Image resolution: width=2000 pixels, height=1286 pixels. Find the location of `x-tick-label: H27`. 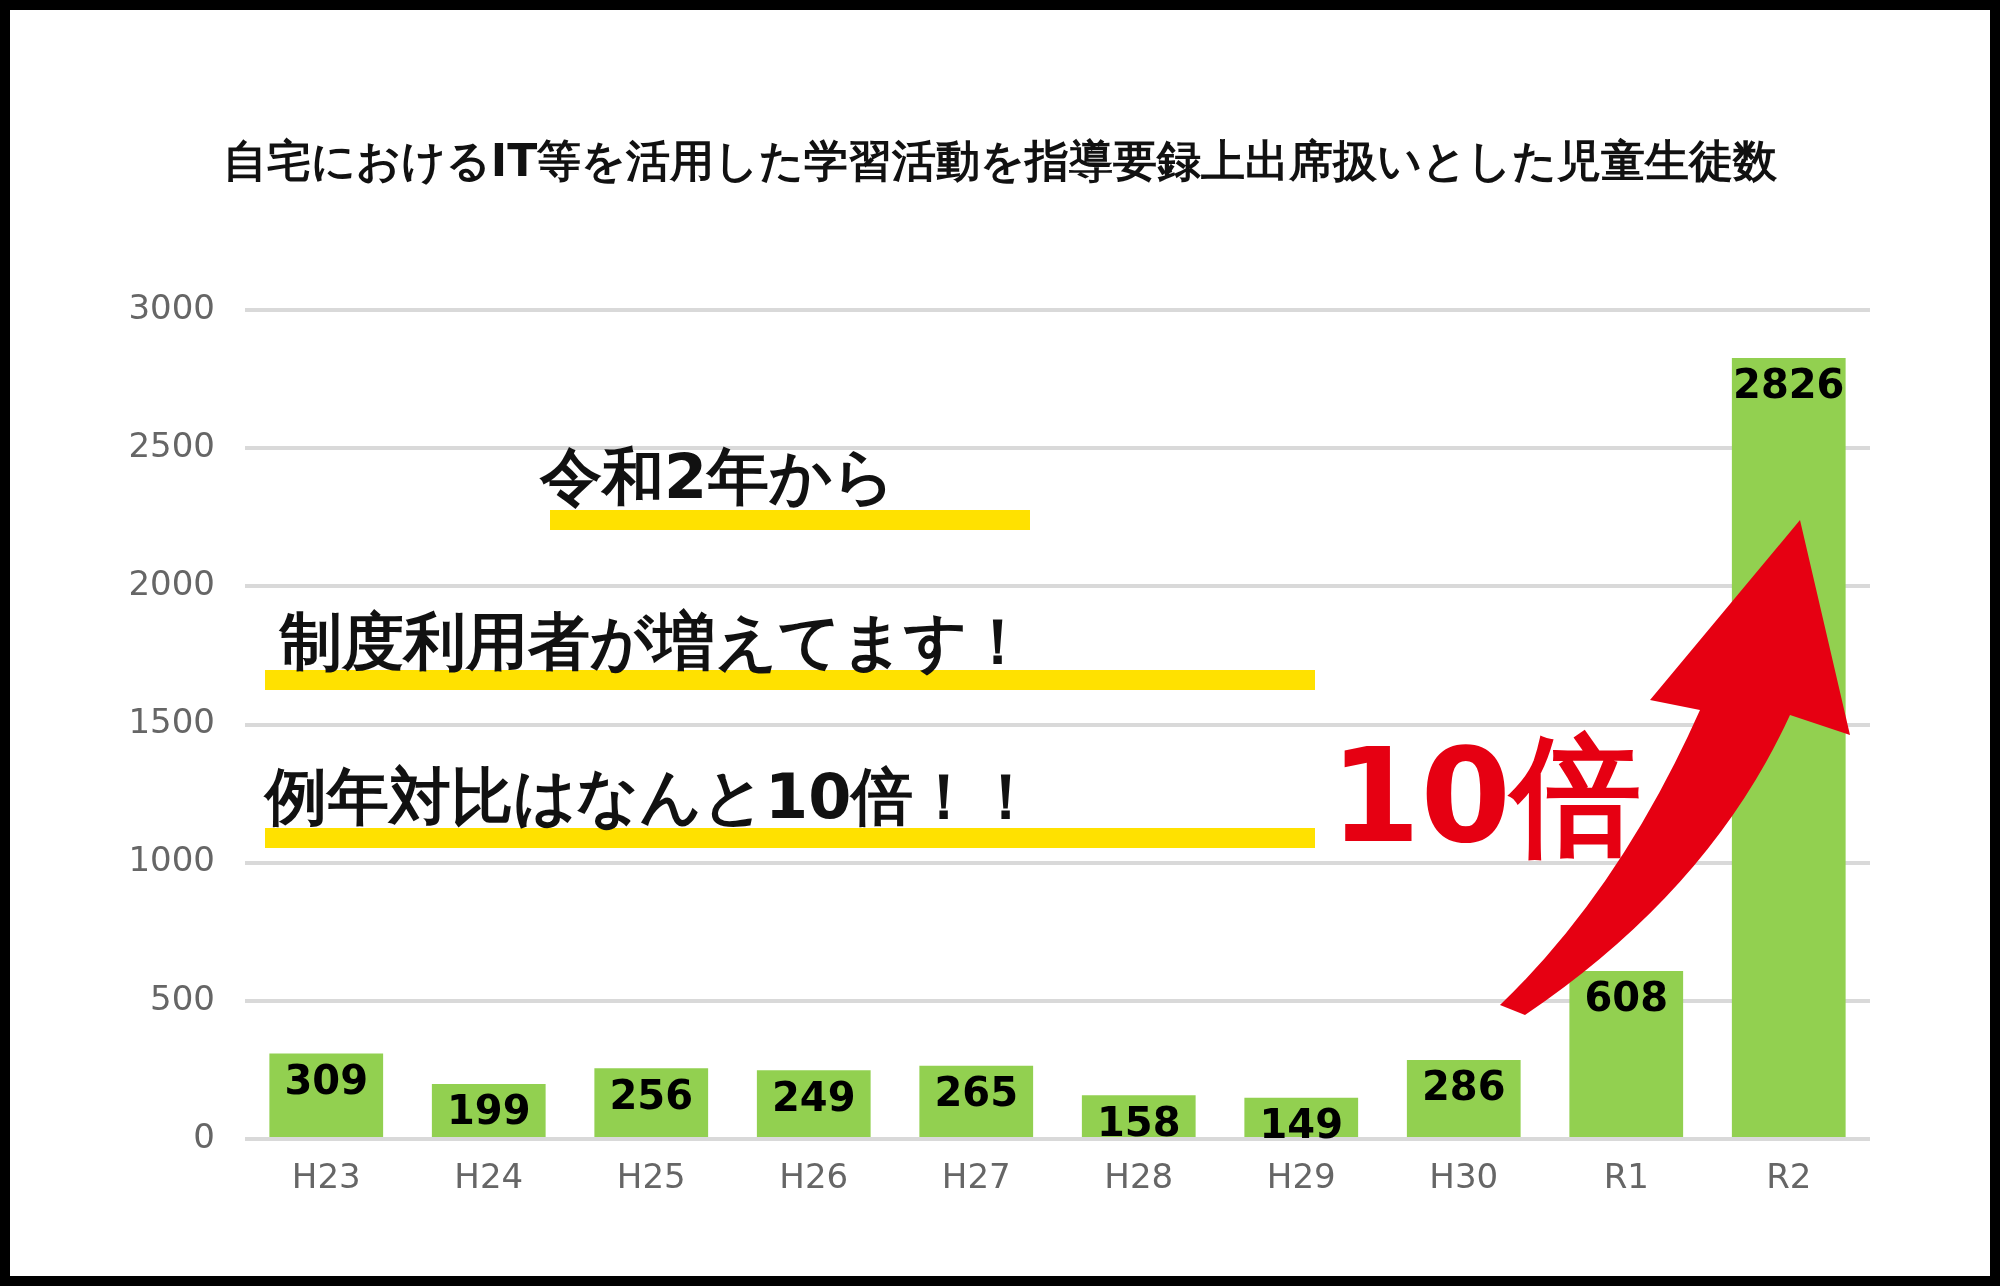

x-tick-label: H27 is located at coordinates (976, 1176).